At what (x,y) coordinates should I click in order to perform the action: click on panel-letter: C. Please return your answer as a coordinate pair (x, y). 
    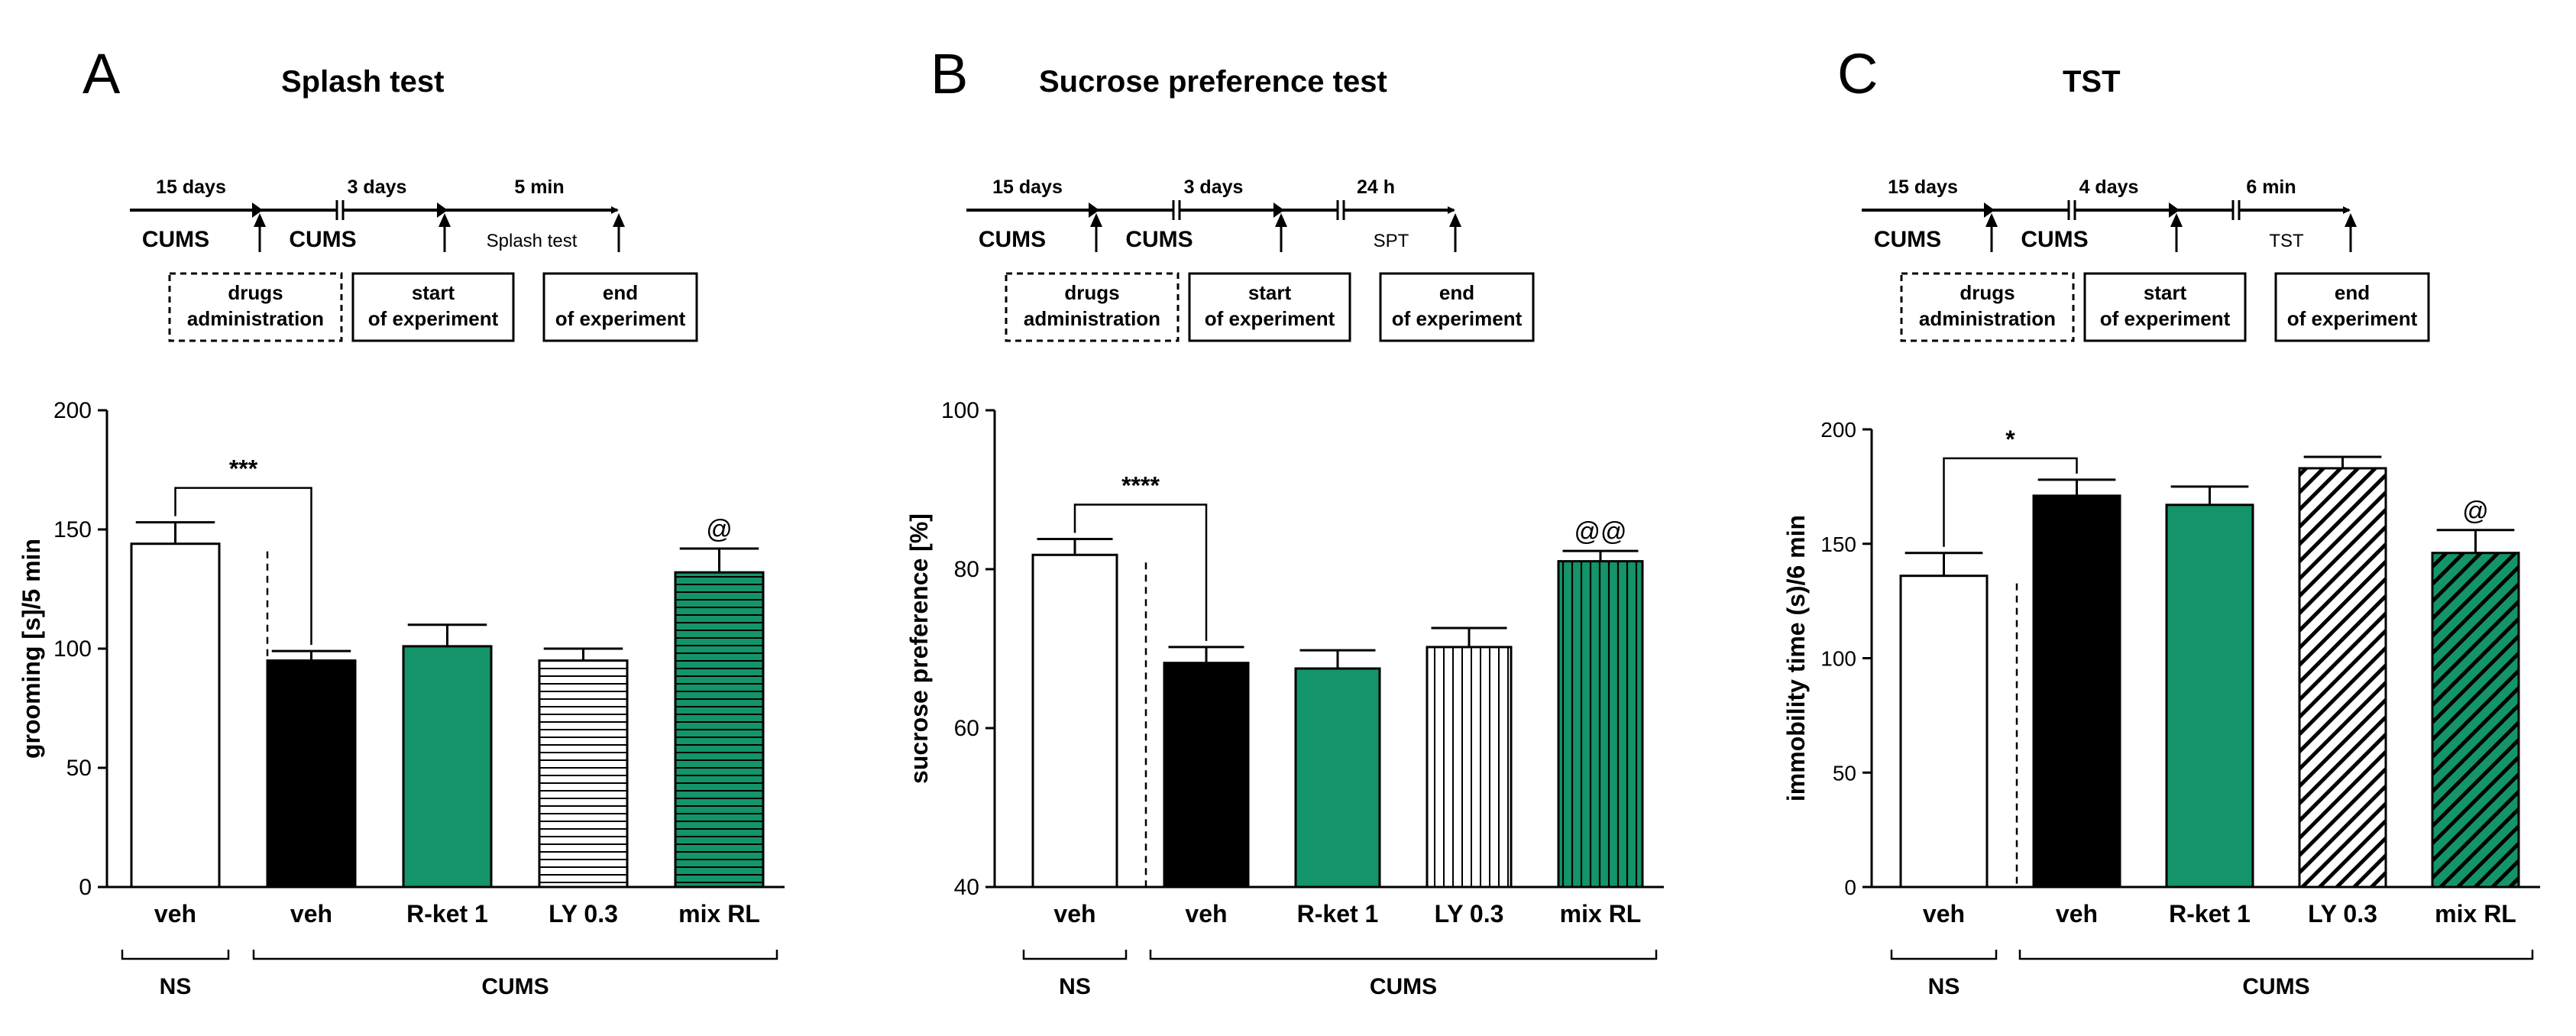
    Looking at the image, I should click on (1857, 73).